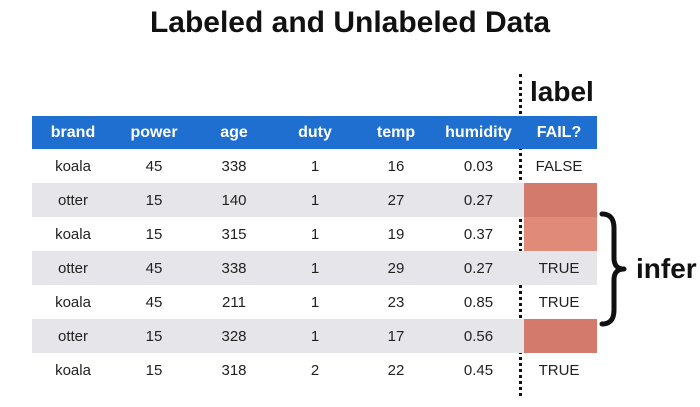 The height and width of the screenshot is (407, 700). What do you see at coordinates (520, 235) in the screenshot?
I see `label-divider-dotted-line` at bounding box center [520, 235].